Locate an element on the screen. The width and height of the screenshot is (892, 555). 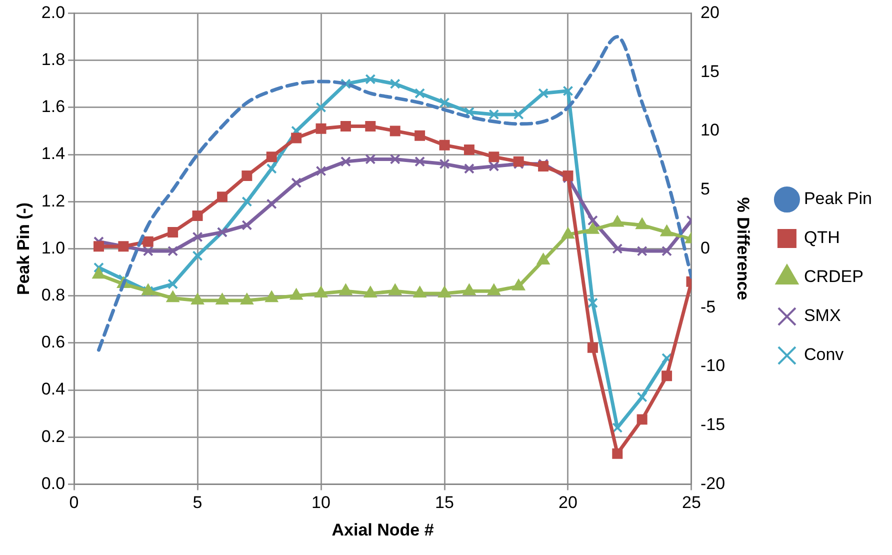
x-tick-label: 0 is located at coordinates (74, 502).